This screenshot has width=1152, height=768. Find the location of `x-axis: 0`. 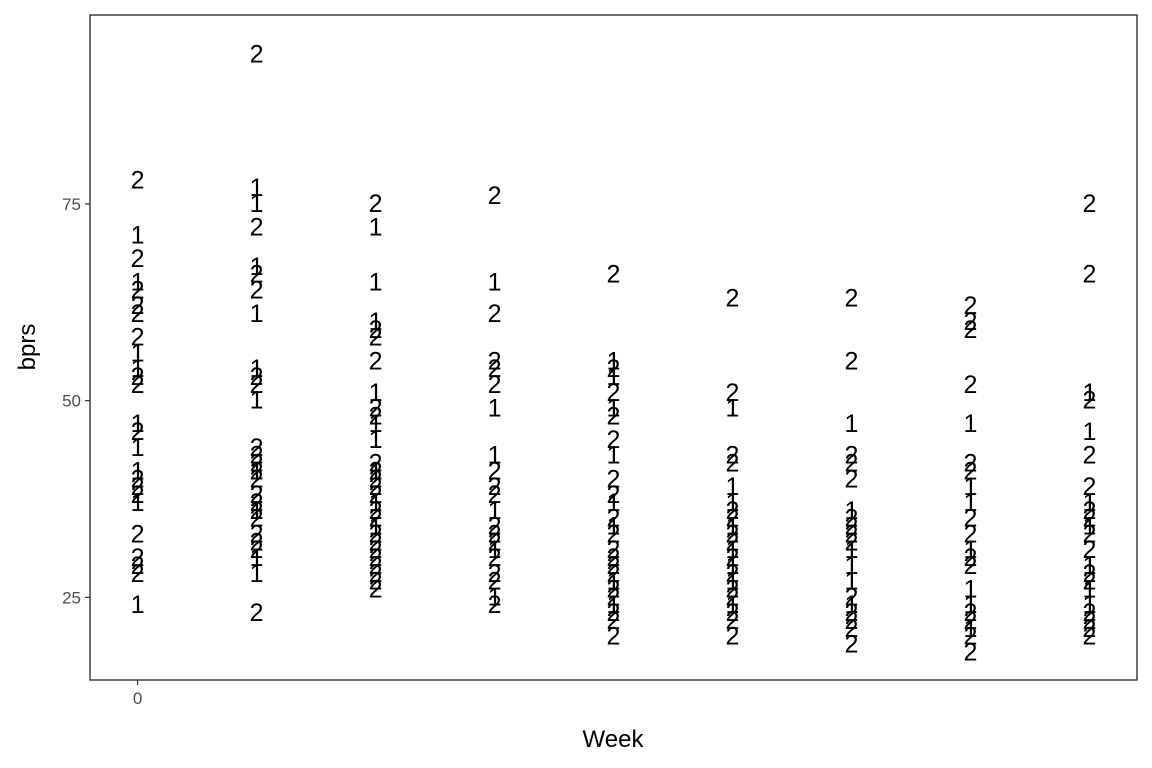

x-axis: 0 is located at coordinates (137, 694).